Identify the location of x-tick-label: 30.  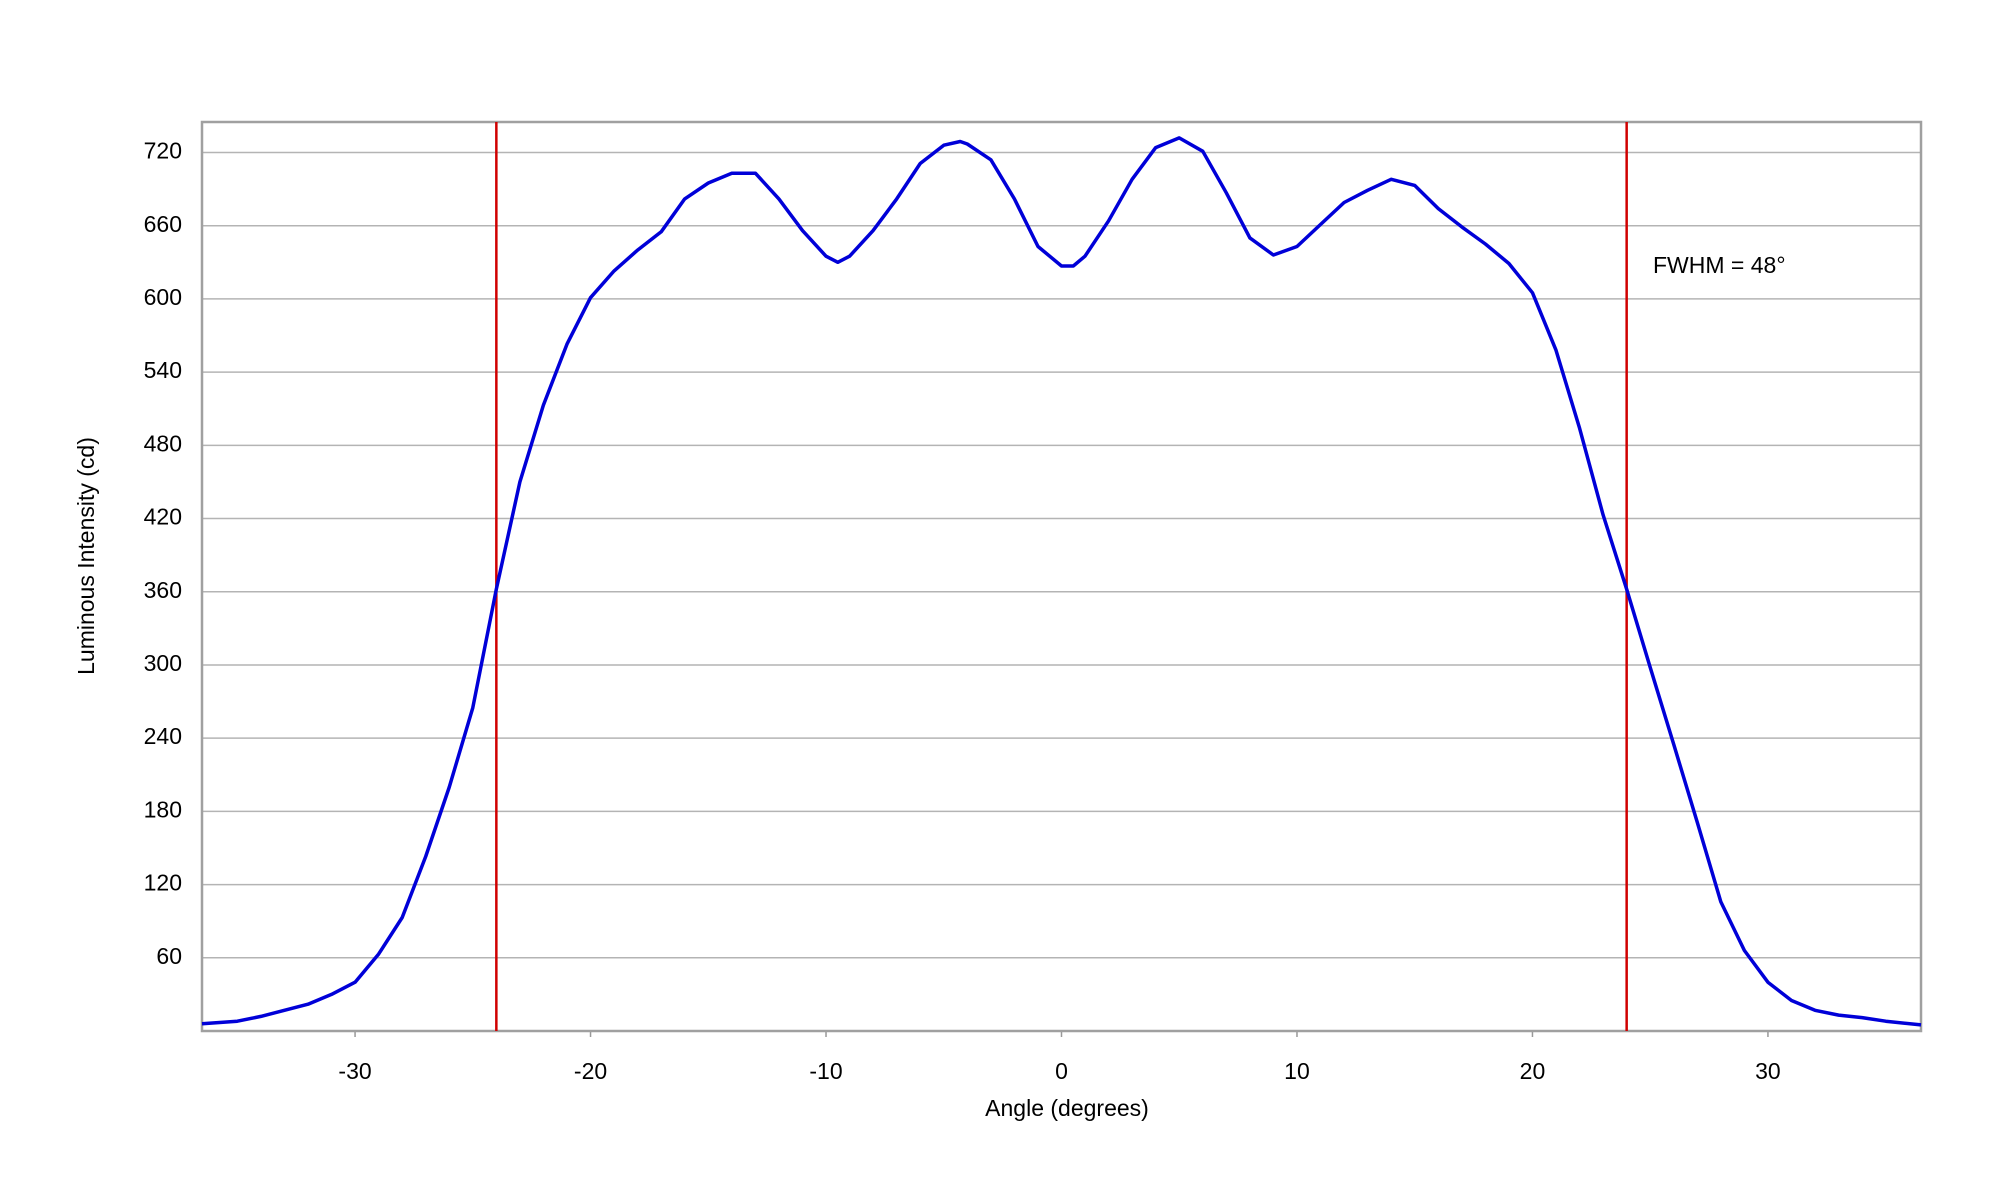
(1768, 1071).